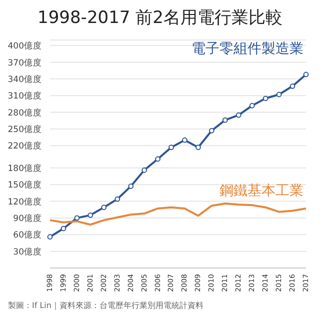  I want to click on series-label: 電子零組件製造業, so click(248, 49).